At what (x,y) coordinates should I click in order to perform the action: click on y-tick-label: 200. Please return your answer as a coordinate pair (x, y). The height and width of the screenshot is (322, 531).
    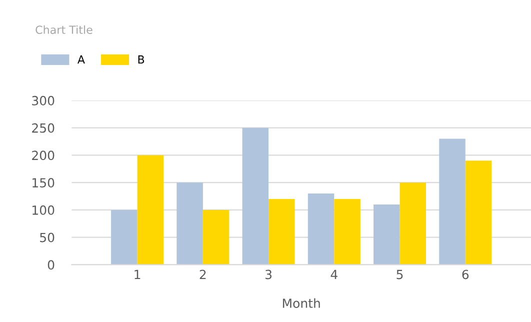
    Looking at the image, I should click on (43, 155).